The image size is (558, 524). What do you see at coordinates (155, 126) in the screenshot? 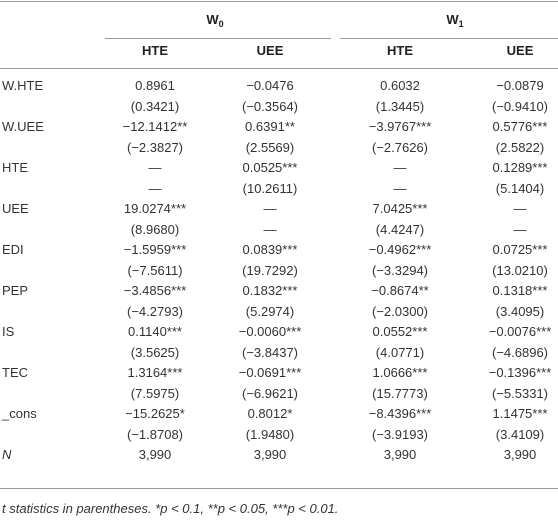
I see `coefficient: −12.1412**` at bounding box center [155, 126].